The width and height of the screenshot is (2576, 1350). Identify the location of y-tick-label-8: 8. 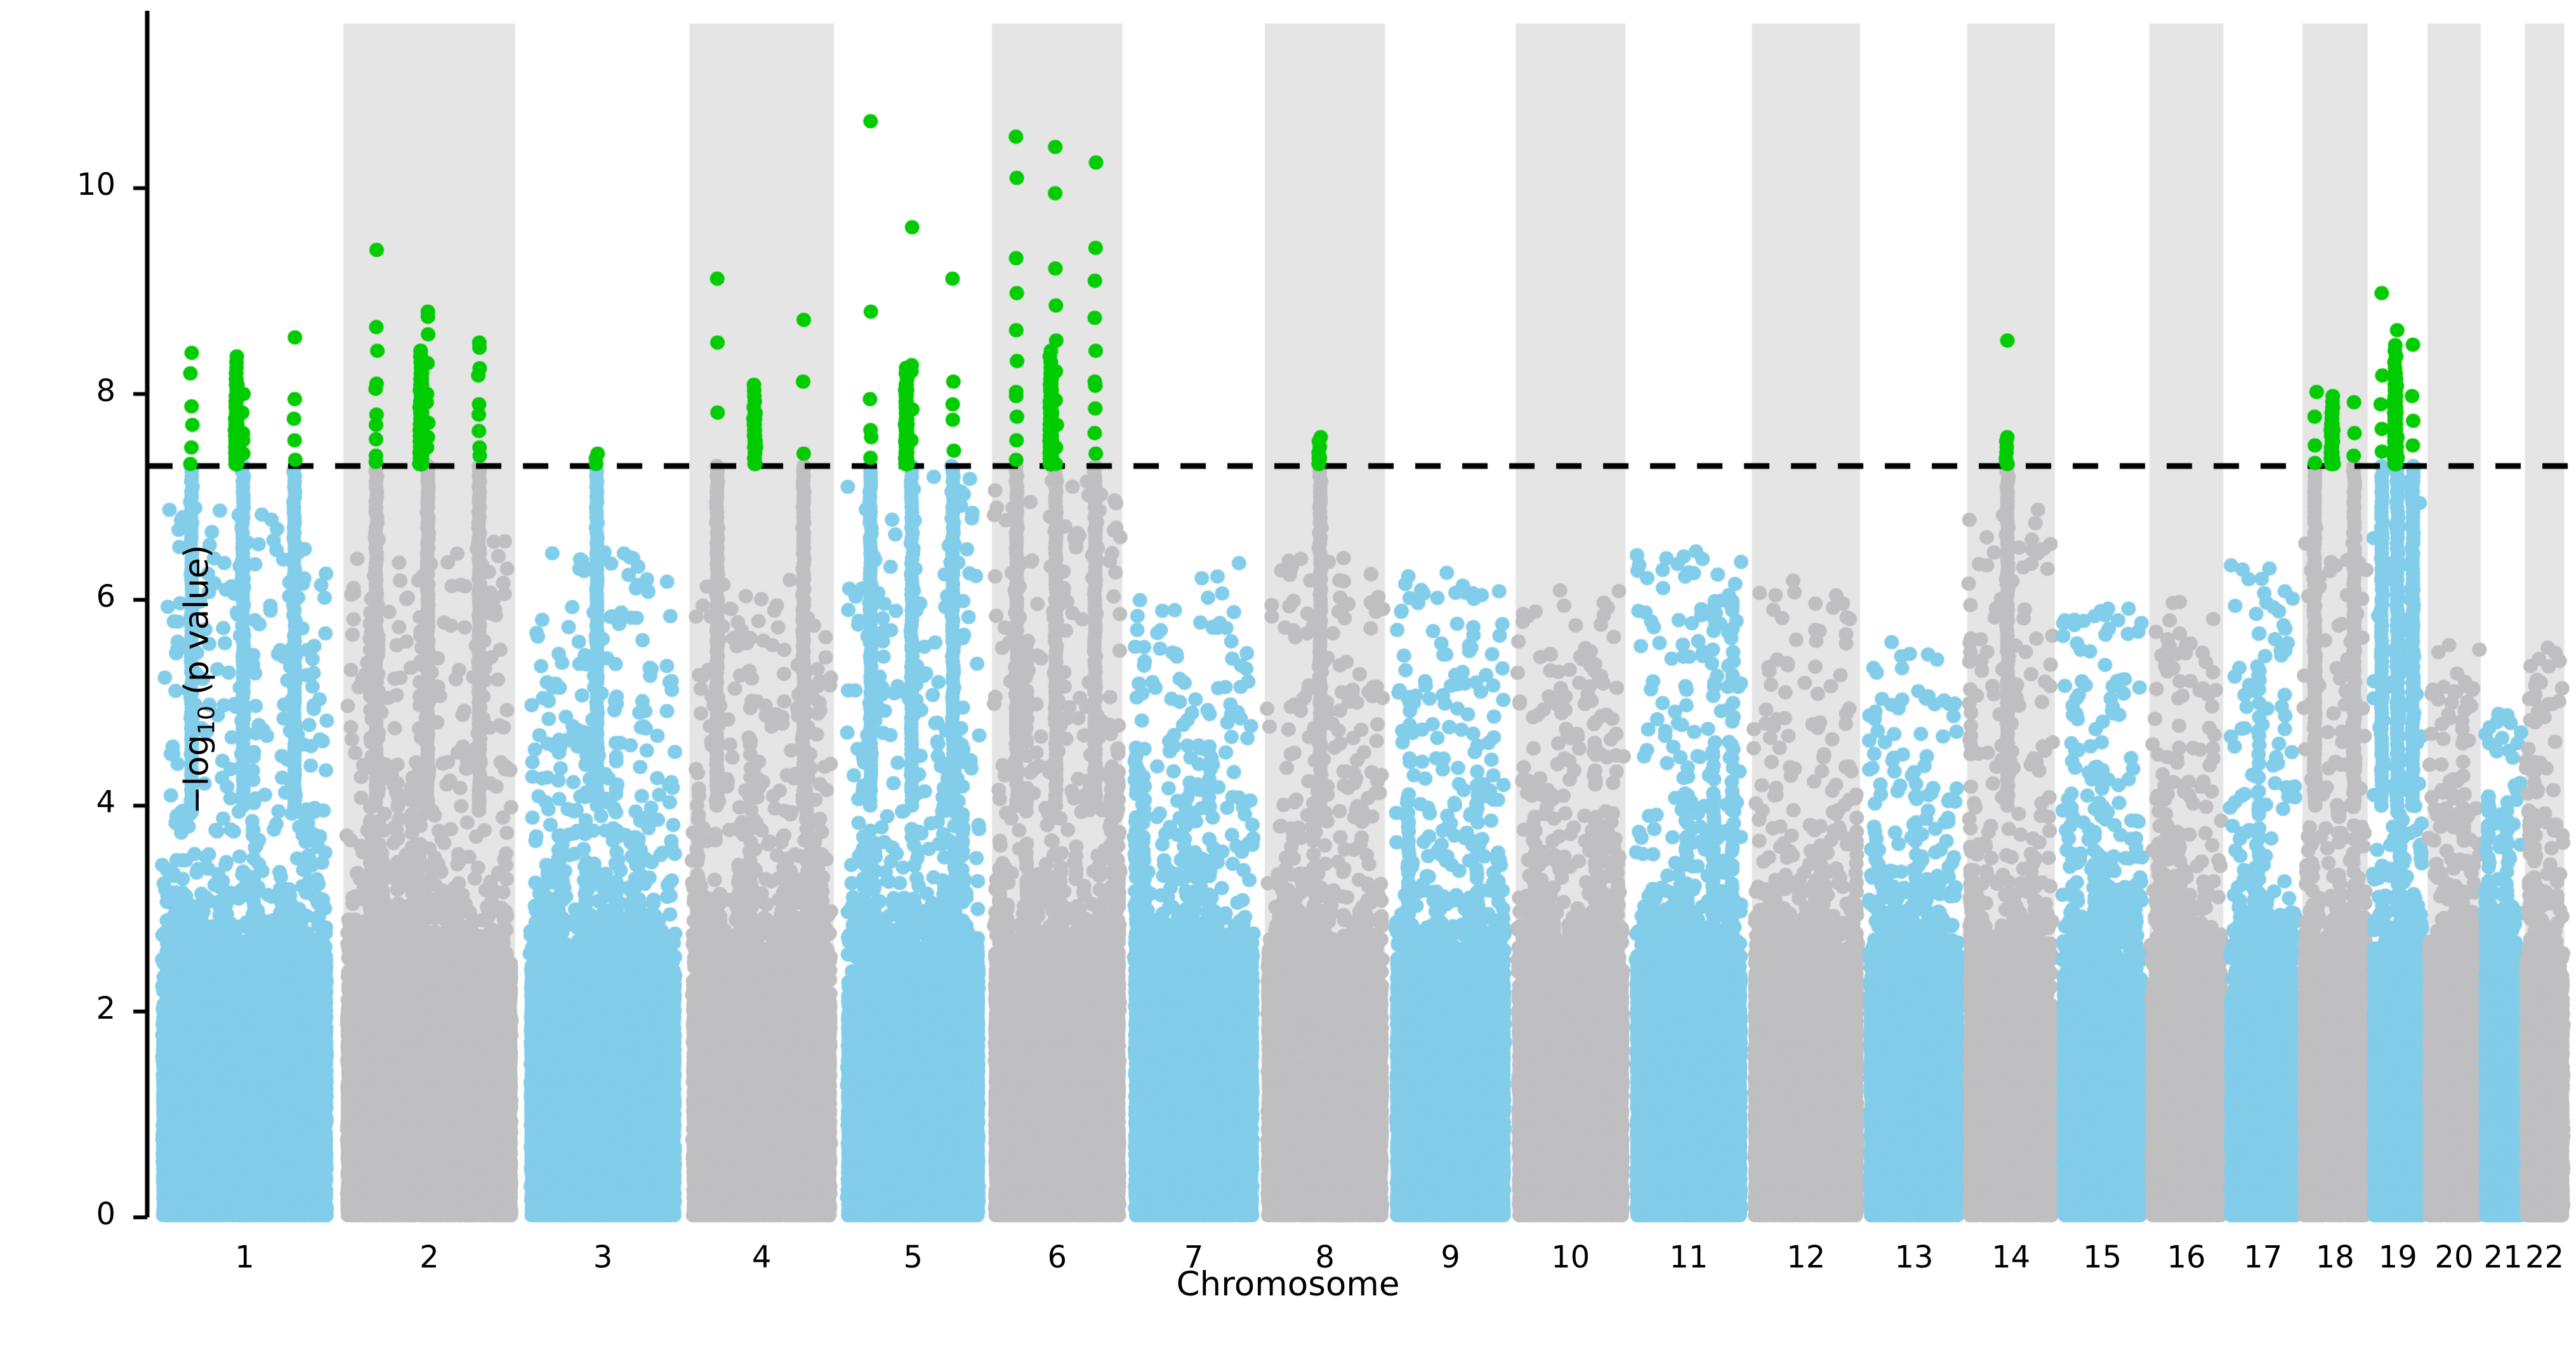
(106, 391).